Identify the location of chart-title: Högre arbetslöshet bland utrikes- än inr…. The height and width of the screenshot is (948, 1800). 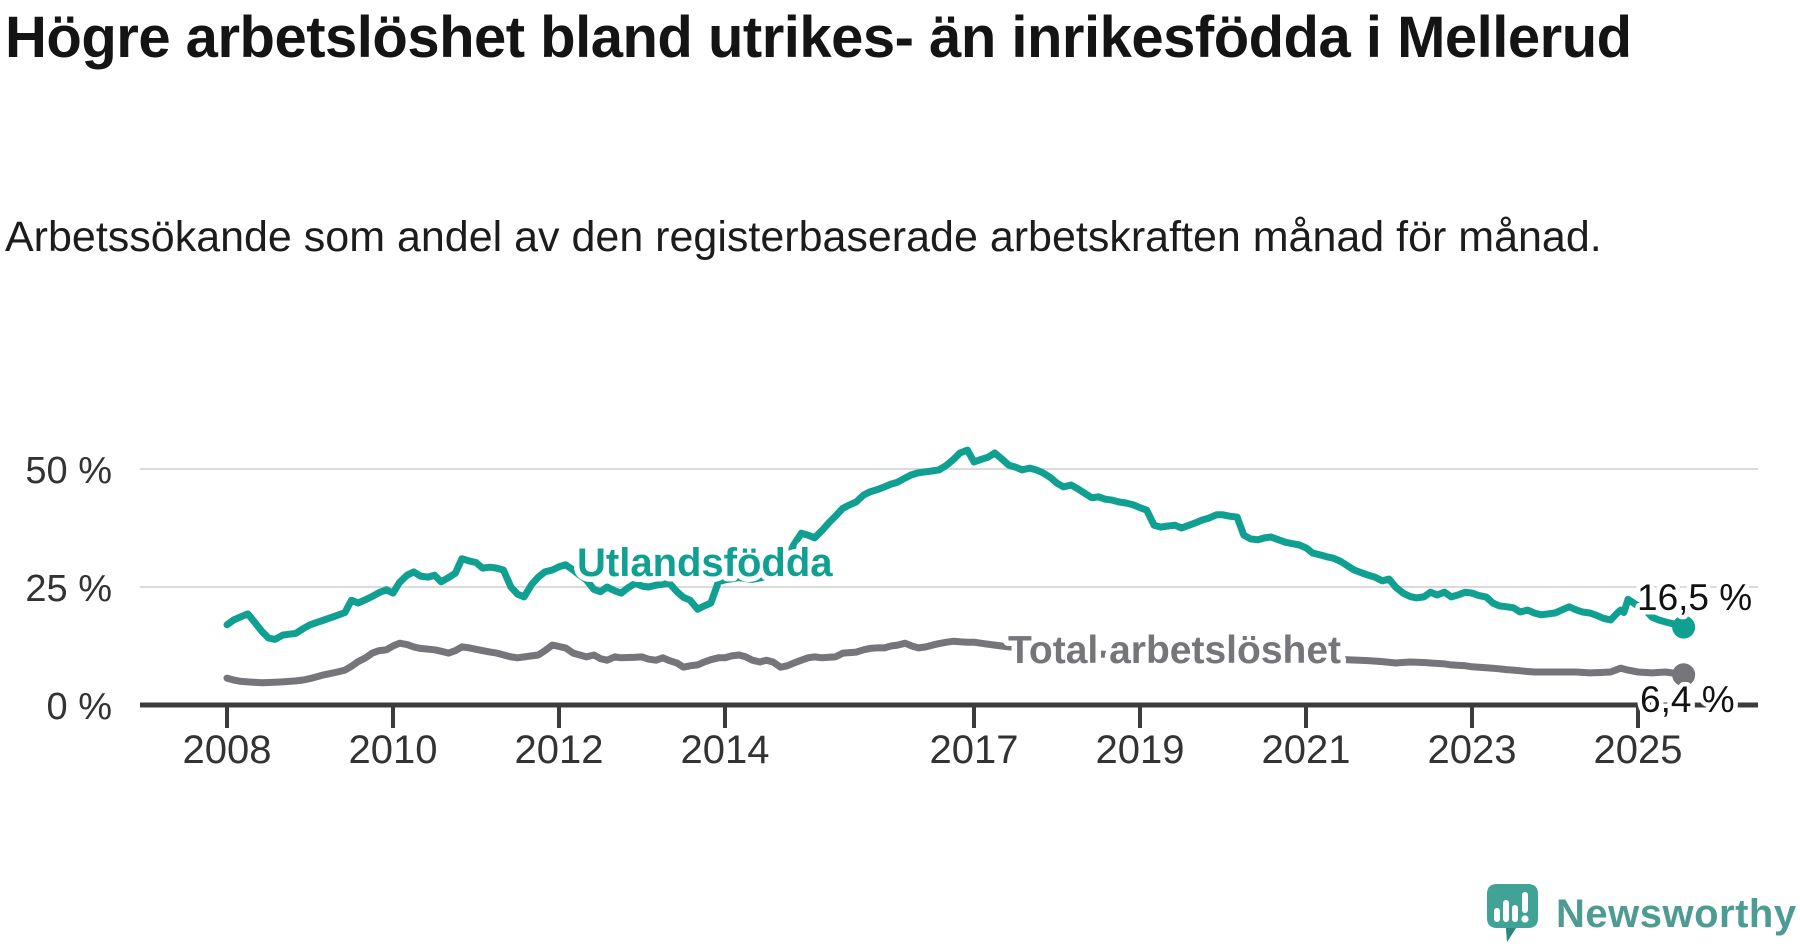
(818, 37).